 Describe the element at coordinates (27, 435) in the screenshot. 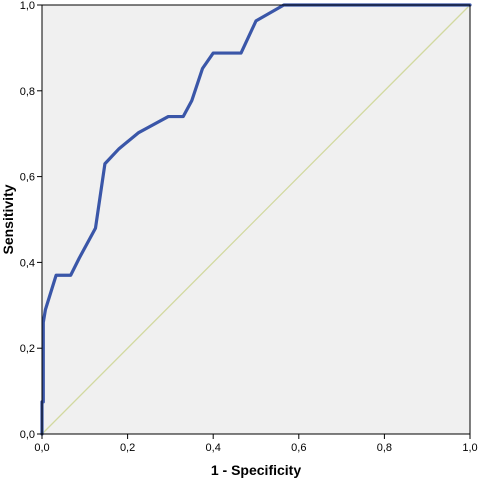

I see `y-tick-label: 0,0` at that location.